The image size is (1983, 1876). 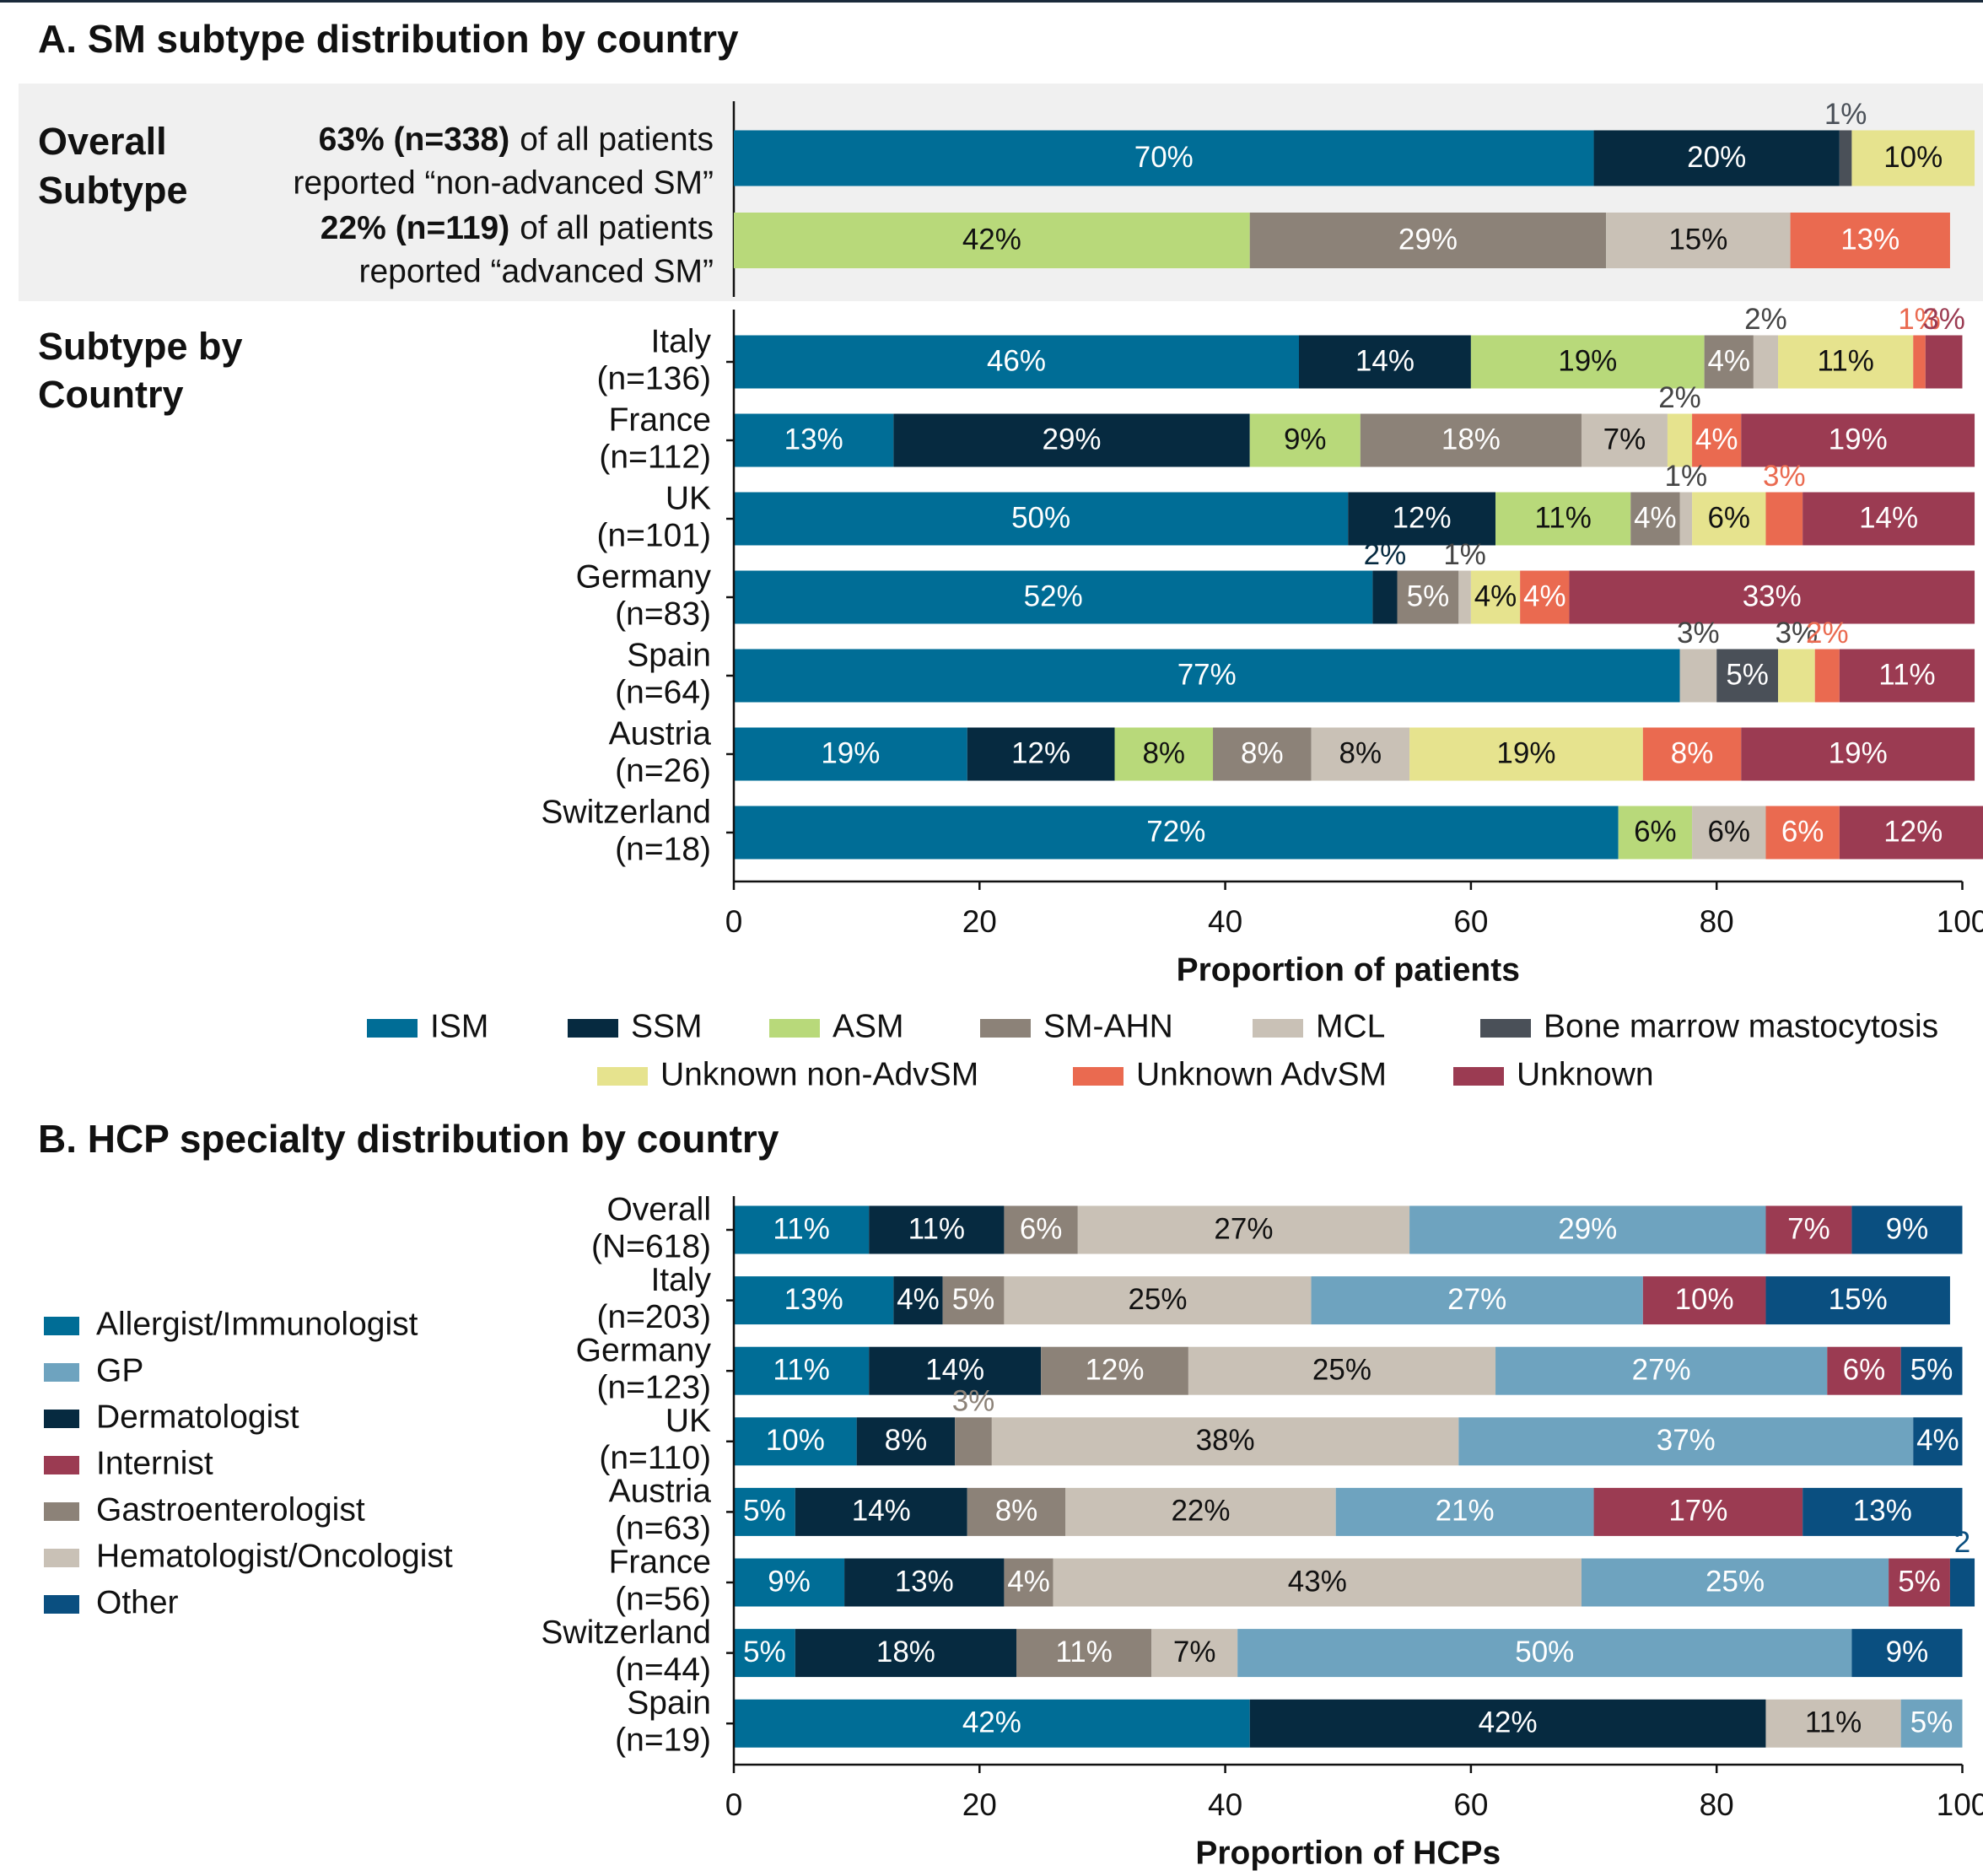 I want to click on value-label: 3%, so click(x=973, y=1401).